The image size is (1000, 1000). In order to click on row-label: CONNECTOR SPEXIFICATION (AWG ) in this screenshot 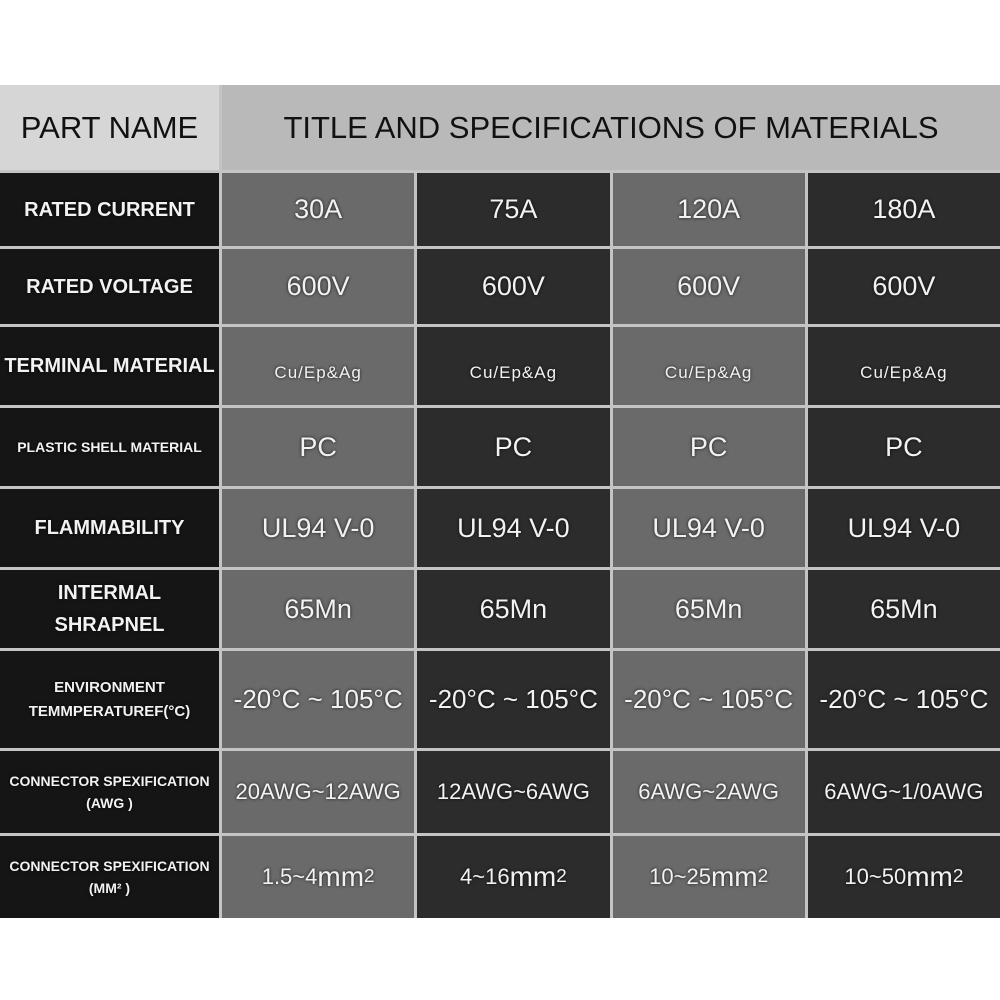, I will do `click(109, 792)`.